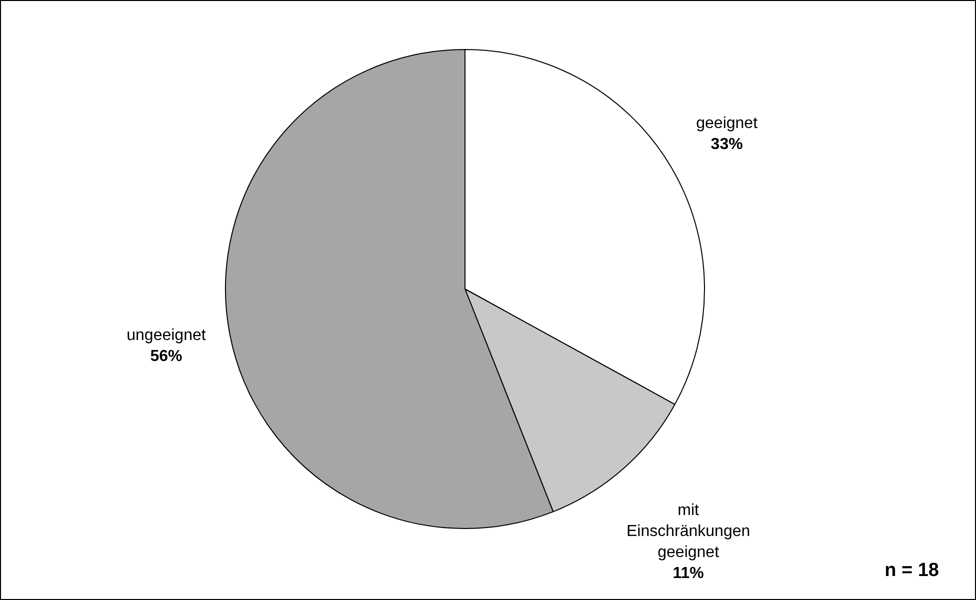 This screenshot has width=976, height=600. What do you see at coordinates (166, 356) in the screenshot?
I see `data-label: 56%` at bounding box center [166, 356].